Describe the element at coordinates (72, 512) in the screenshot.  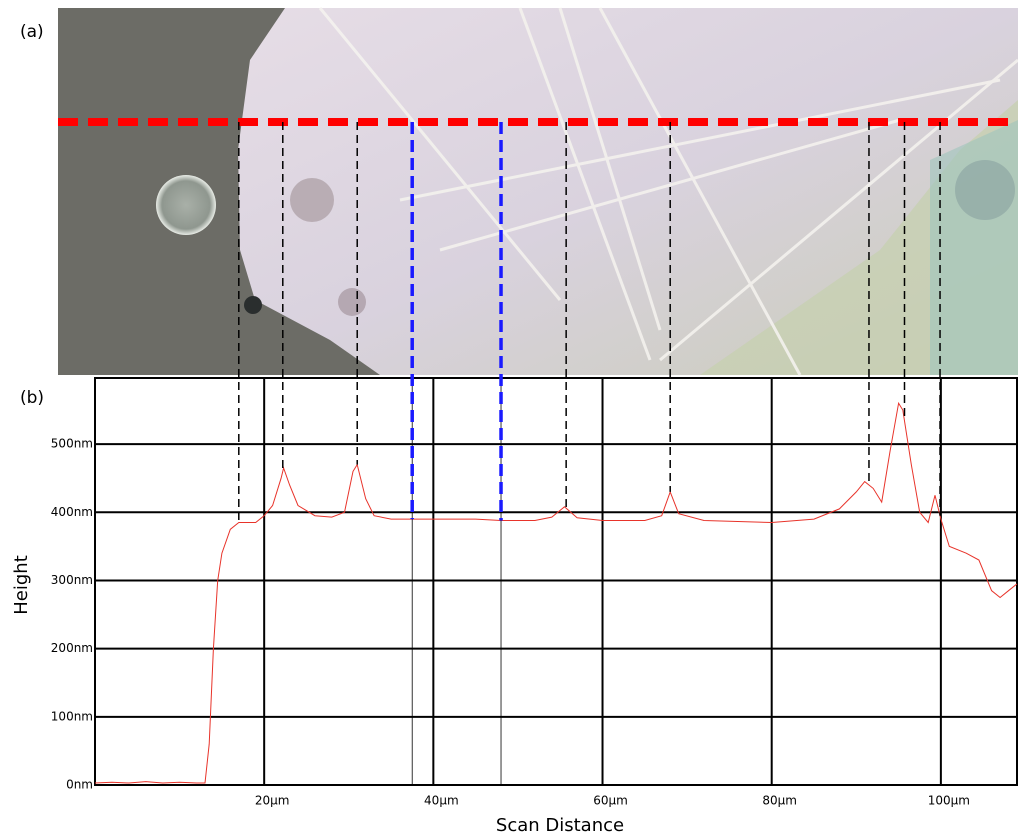
I see `y-tick-label: 400nm` at that location.